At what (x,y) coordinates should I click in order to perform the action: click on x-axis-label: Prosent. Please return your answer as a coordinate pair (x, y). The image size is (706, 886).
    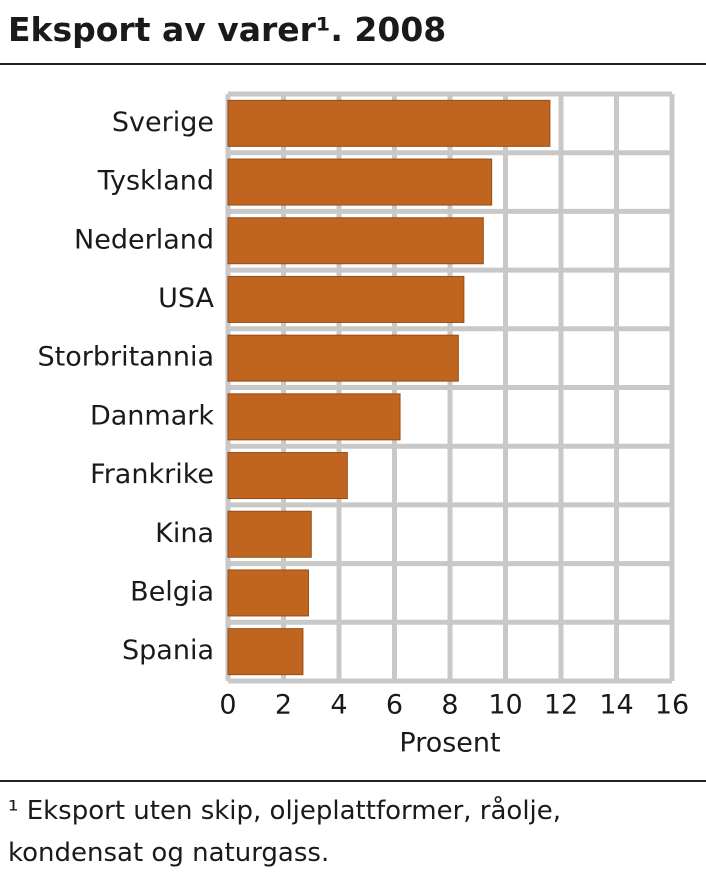
    Looking at the image, I should click on (449, 743).